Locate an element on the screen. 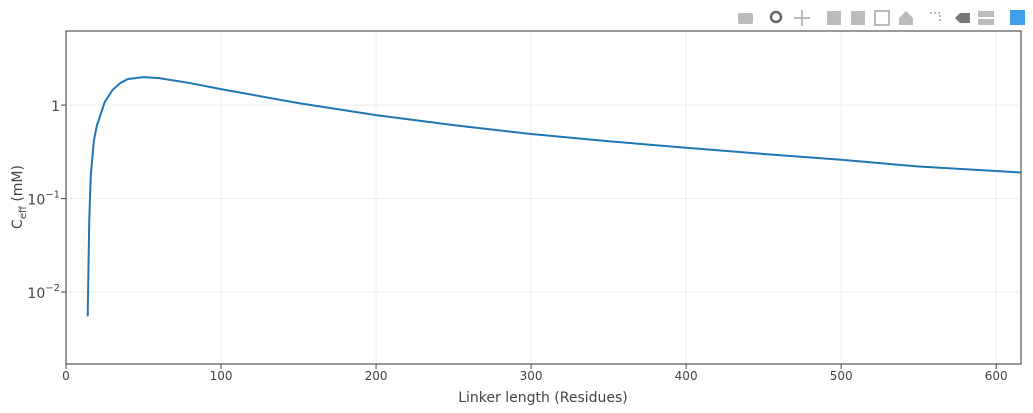 The height and width of the screenshot is (413, 1033). zoom-icon is located at coordinates (776, 17).